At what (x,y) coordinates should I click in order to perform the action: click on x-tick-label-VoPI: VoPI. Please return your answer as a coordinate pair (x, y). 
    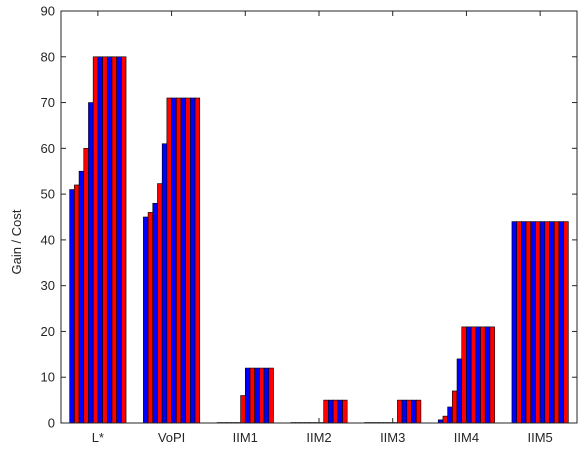
    Looking at the image, I should click on (171, 437).